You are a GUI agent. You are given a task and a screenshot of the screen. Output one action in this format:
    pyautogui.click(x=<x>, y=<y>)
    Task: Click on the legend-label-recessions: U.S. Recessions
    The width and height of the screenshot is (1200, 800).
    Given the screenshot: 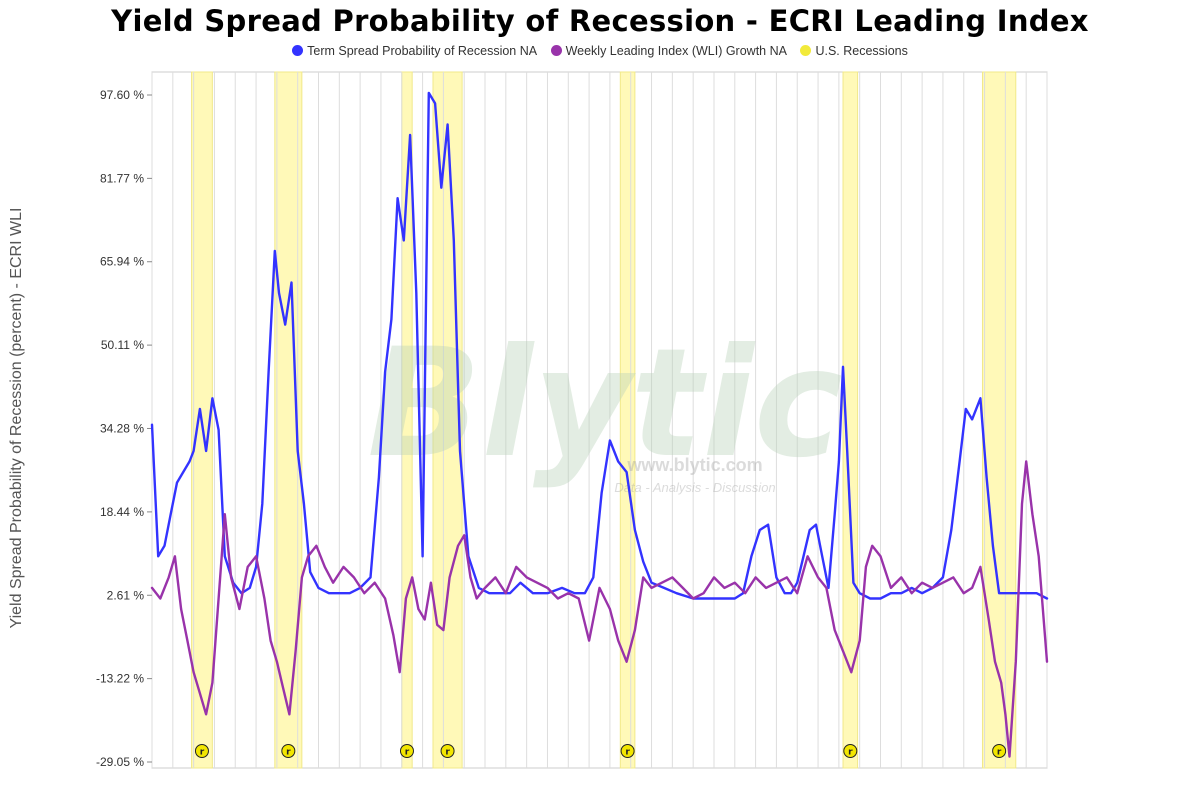 What is the action you would take?
    pyautogui.click(x=861, y=51)
    